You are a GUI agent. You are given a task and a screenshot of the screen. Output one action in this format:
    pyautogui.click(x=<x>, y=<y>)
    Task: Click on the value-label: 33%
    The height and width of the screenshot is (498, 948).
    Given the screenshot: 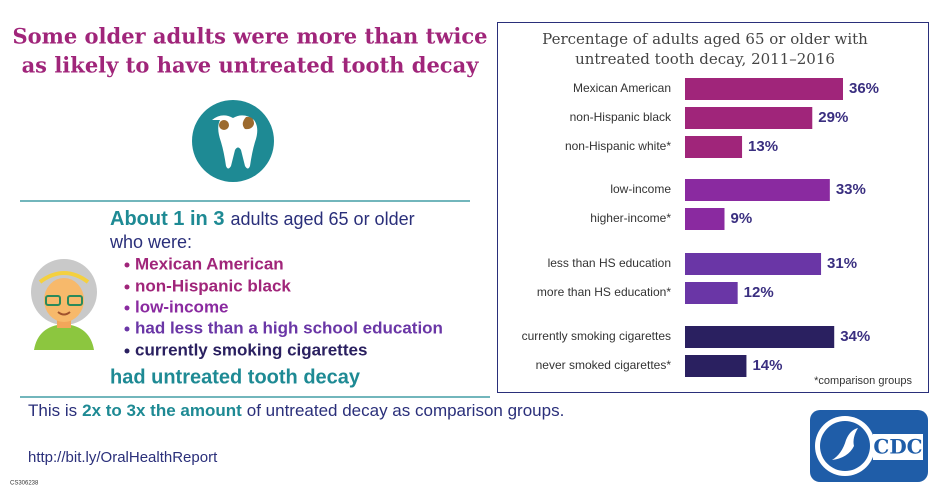 What is the action you would take?
    pyautogui.click(x=851, y=189)
    